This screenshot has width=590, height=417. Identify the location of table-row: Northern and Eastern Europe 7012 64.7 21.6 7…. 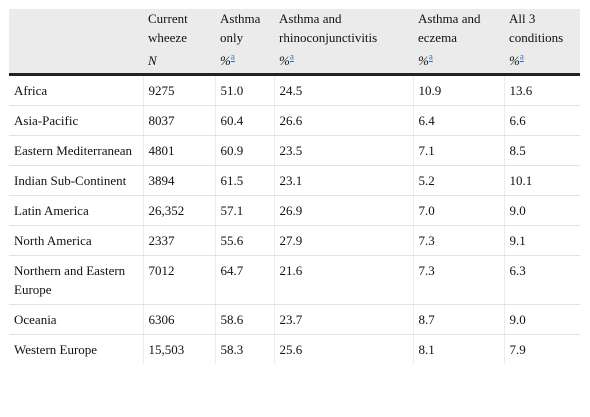
(294, 280).